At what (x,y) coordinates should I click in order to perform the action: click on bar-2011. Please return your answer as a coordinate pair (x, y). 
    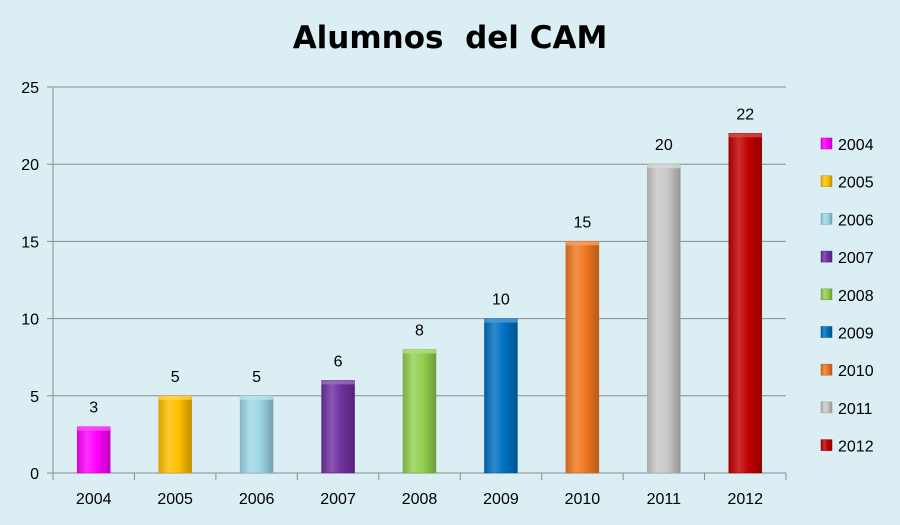
    Looking at the image, I should click on (664, 318).